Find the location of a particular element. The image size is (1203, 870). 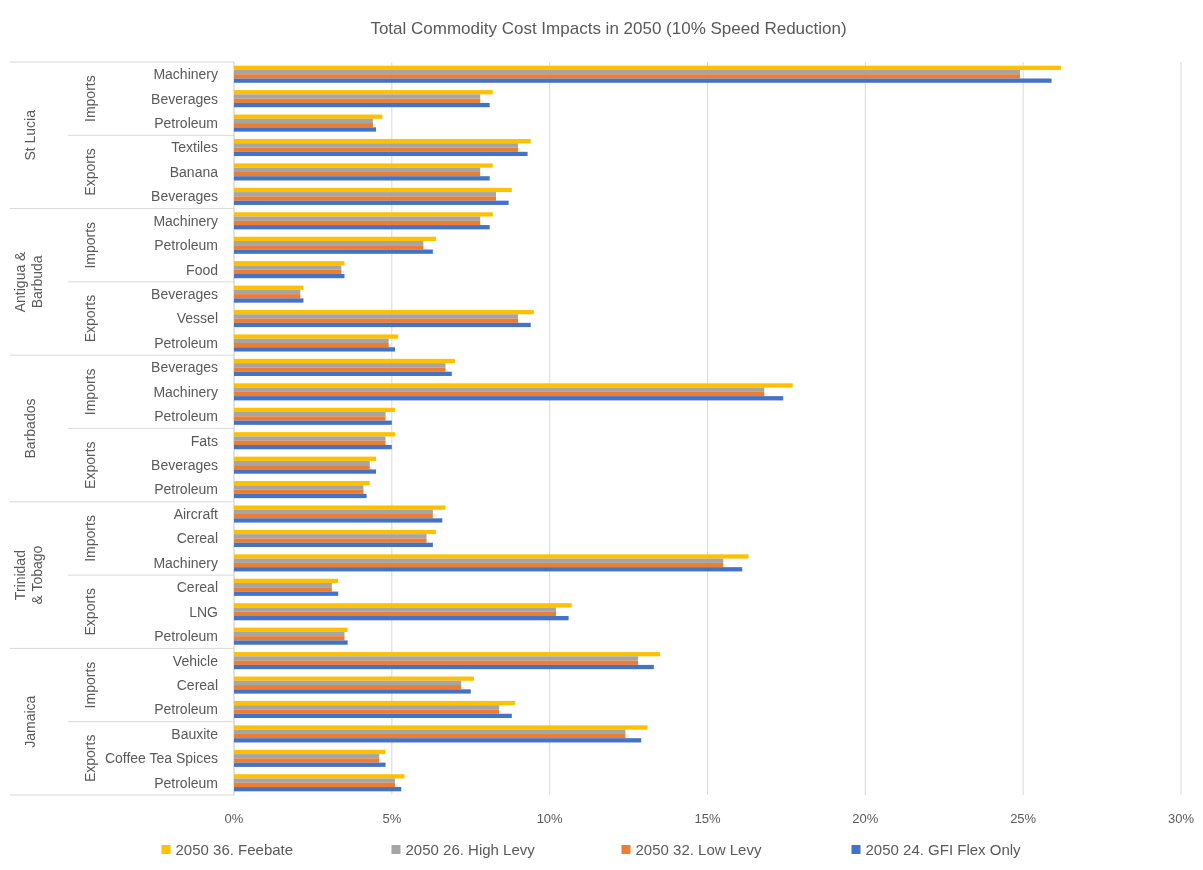

legend-label: 2050 26. High Levy is located at coordinates (470, 850).